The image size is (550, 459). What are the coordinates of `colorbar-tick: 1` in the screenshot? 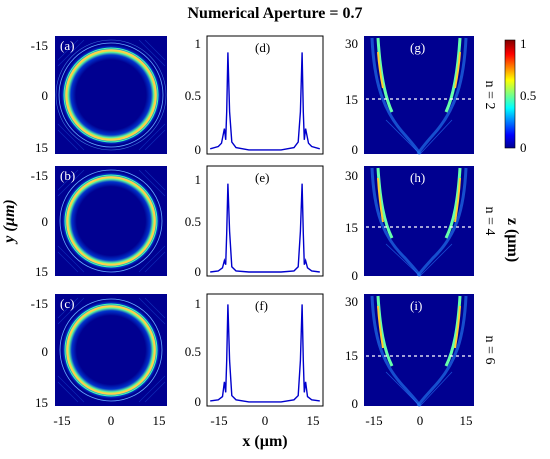 It's located at (523, 43).